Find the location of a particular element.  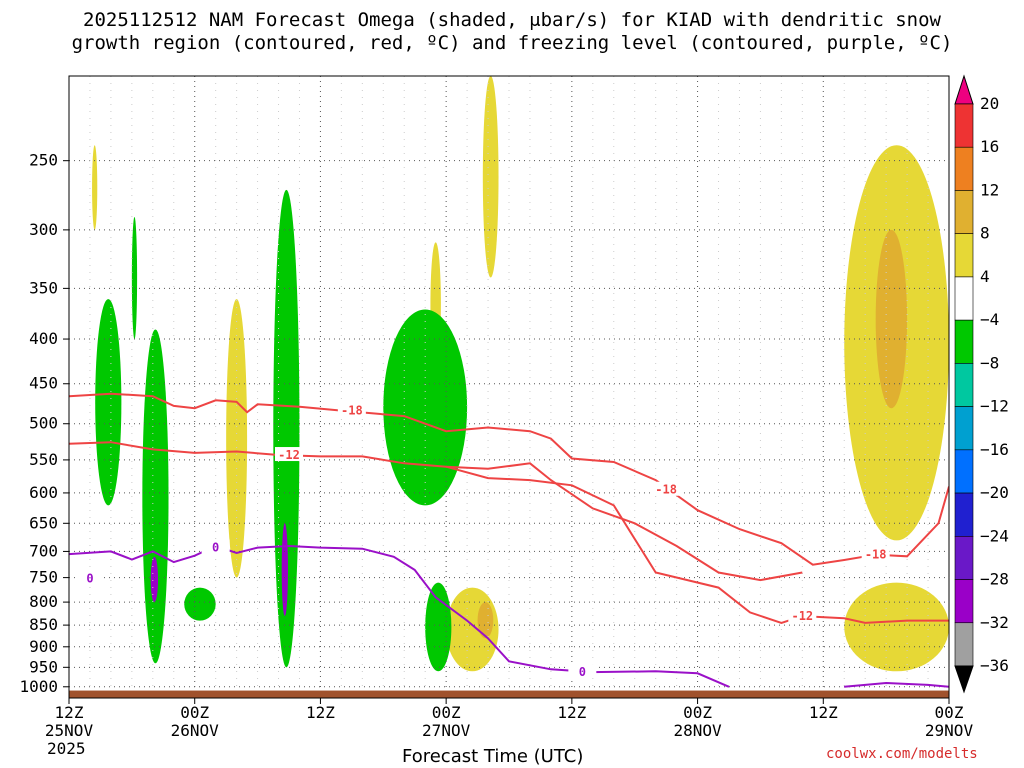

colorbar-label: −8 is located at coordinates (989, 362).